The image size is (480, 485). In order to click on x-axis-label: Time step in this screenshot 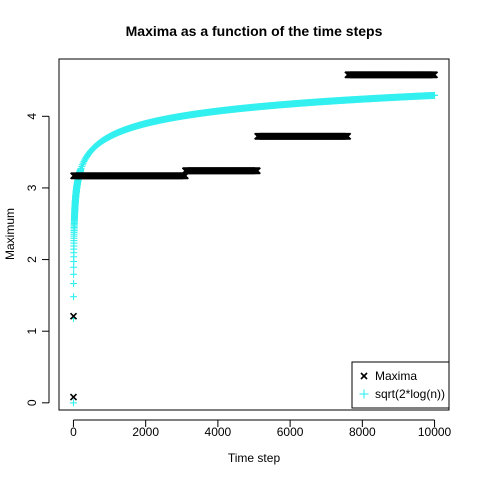, I will do `click(254, 458)`.